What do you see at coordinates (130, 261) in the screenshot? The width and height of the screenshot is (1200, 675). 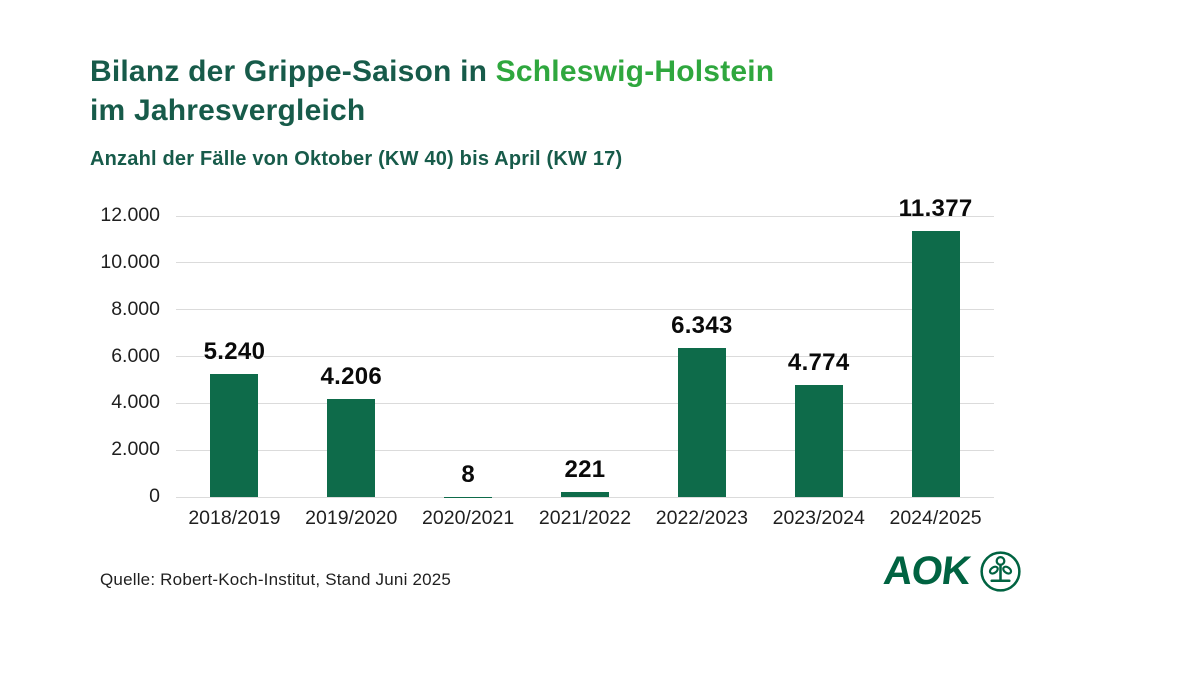 I see `y-tick-label: 10.000` at bounding box center [130, 261].